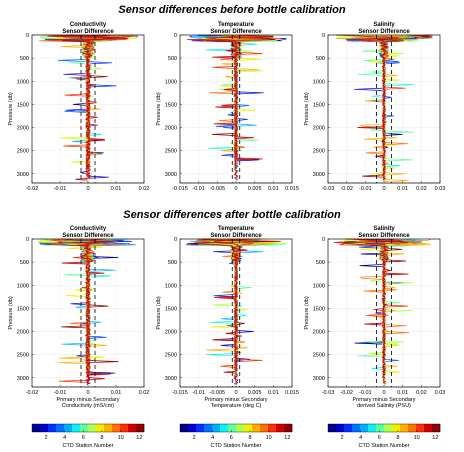 Image resolution: width=464 pixels, height=452 pixels. What do you see at coordinates (383, 446) in the screenshot?
I see `colorbar-label: CTD Station Number` at bounding box center [383, 446].